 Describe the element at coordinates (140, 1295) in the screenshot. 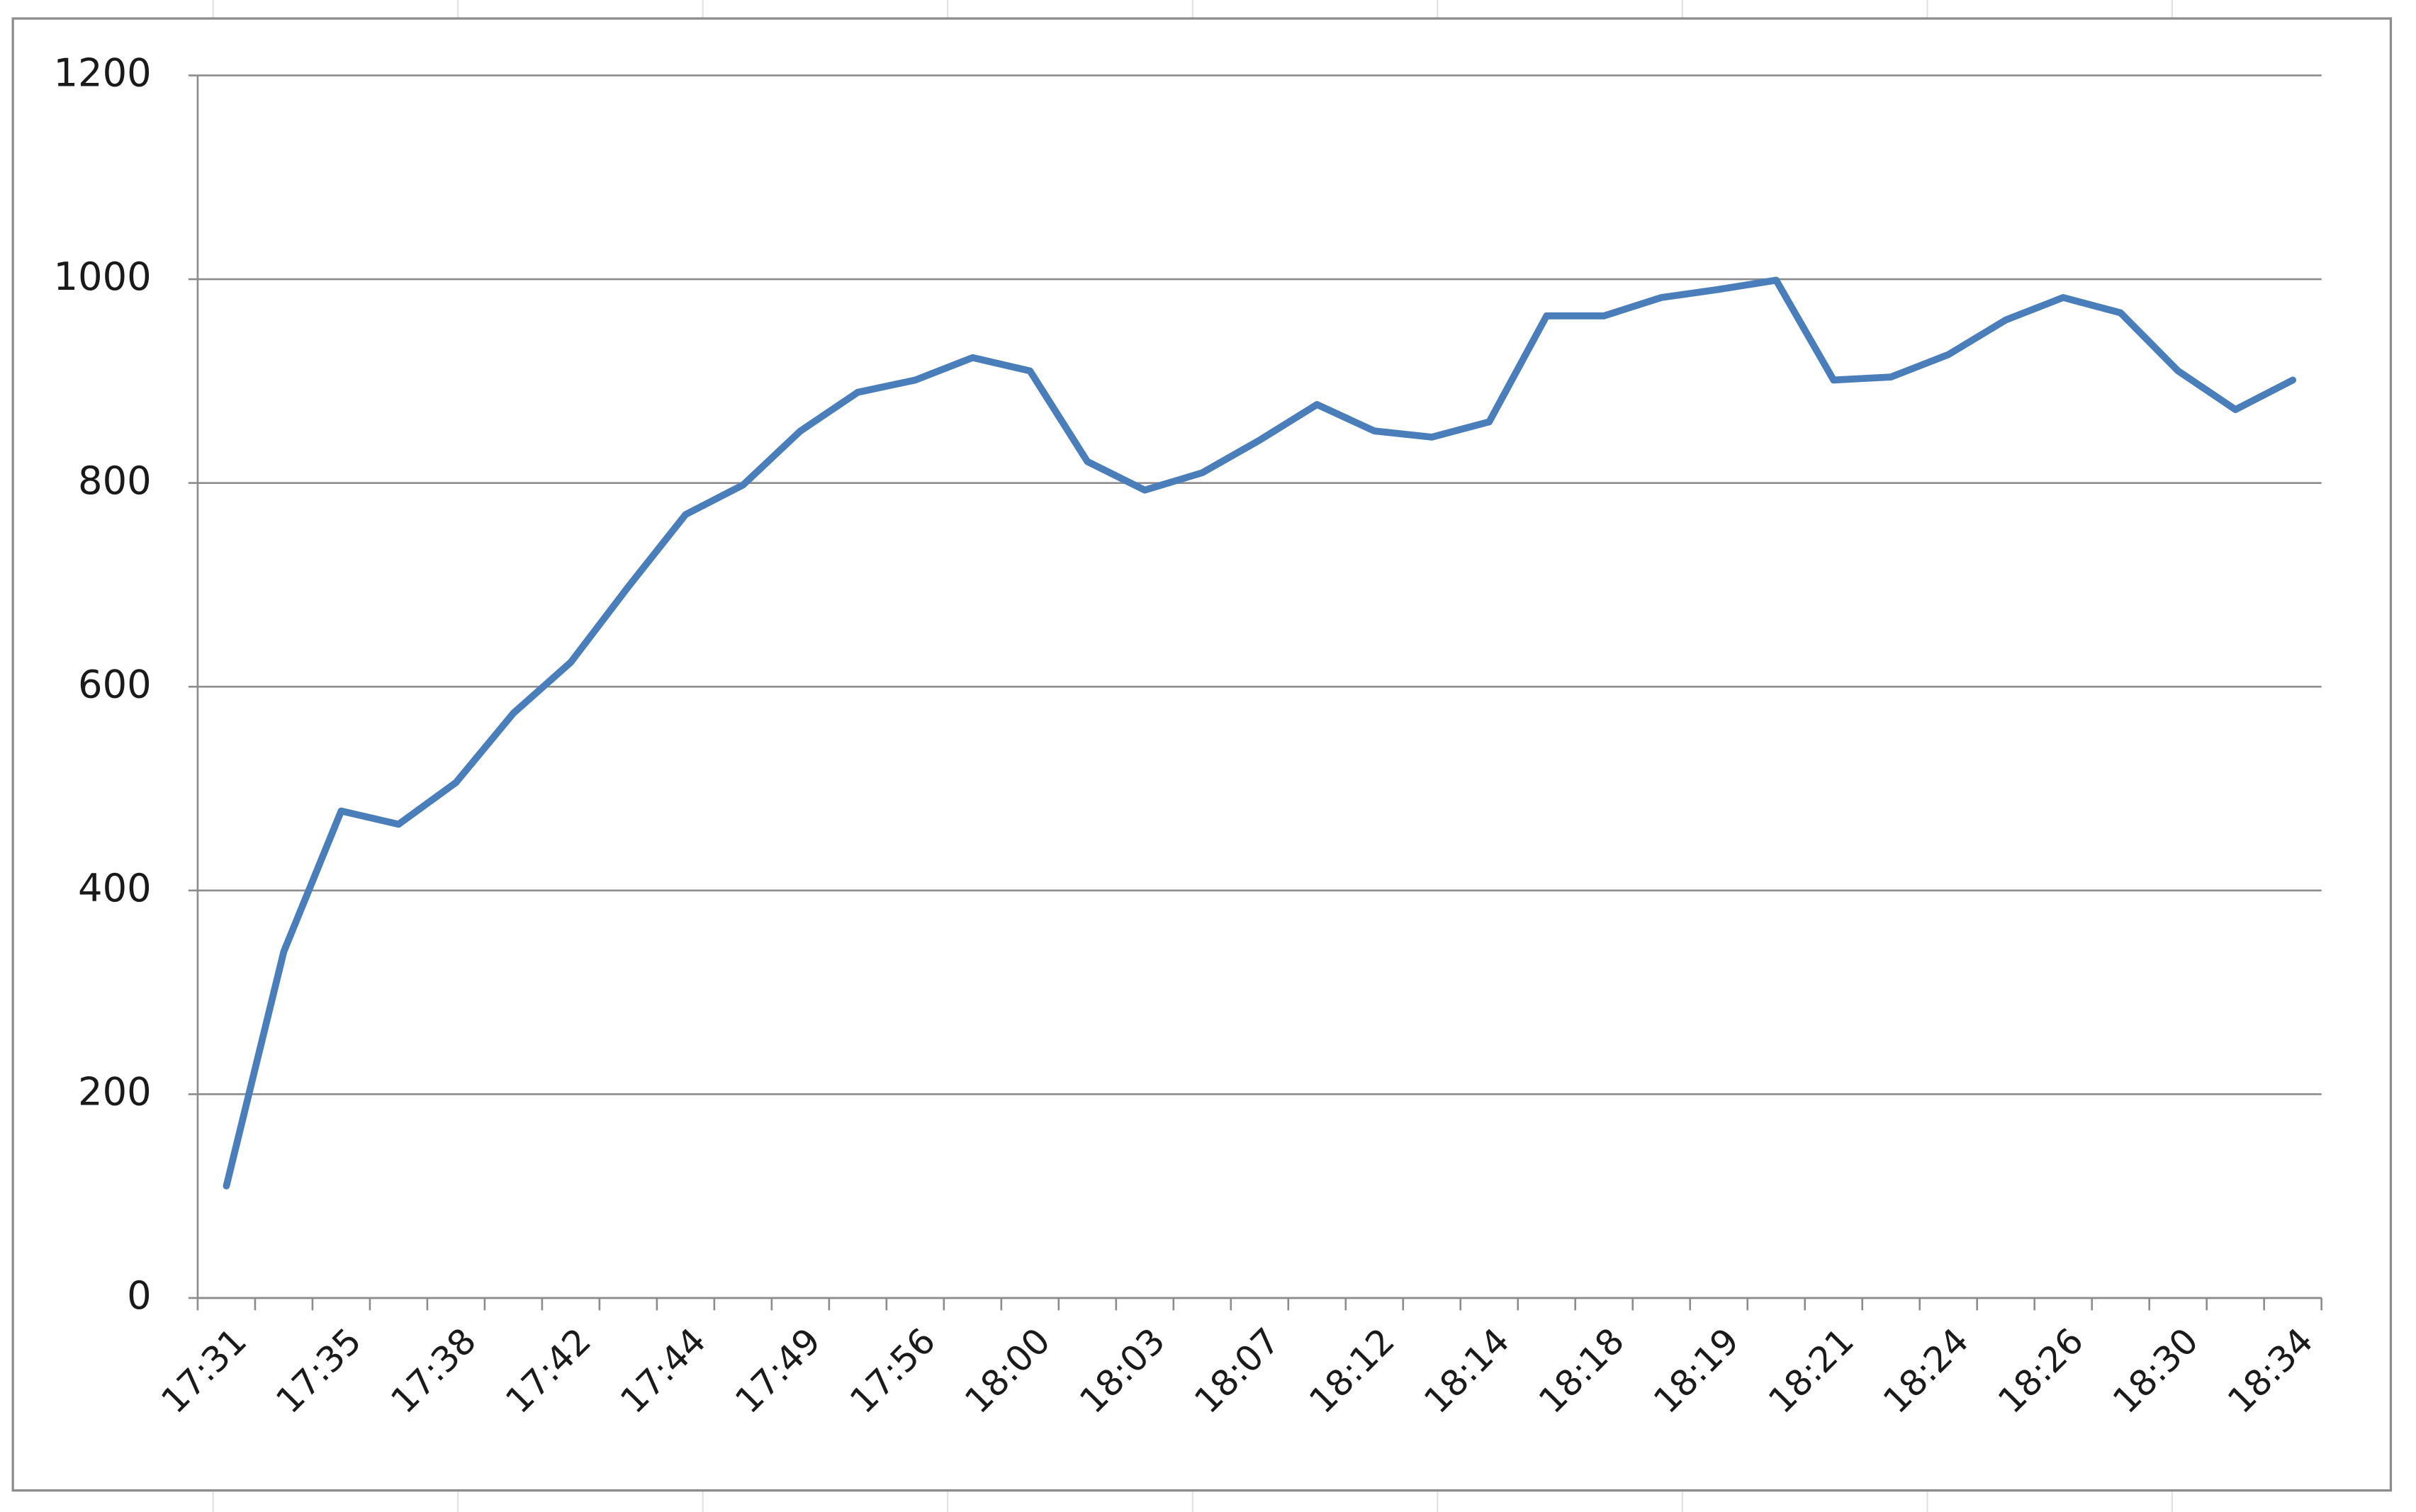

I see `y-tick-label: 0` at that location.